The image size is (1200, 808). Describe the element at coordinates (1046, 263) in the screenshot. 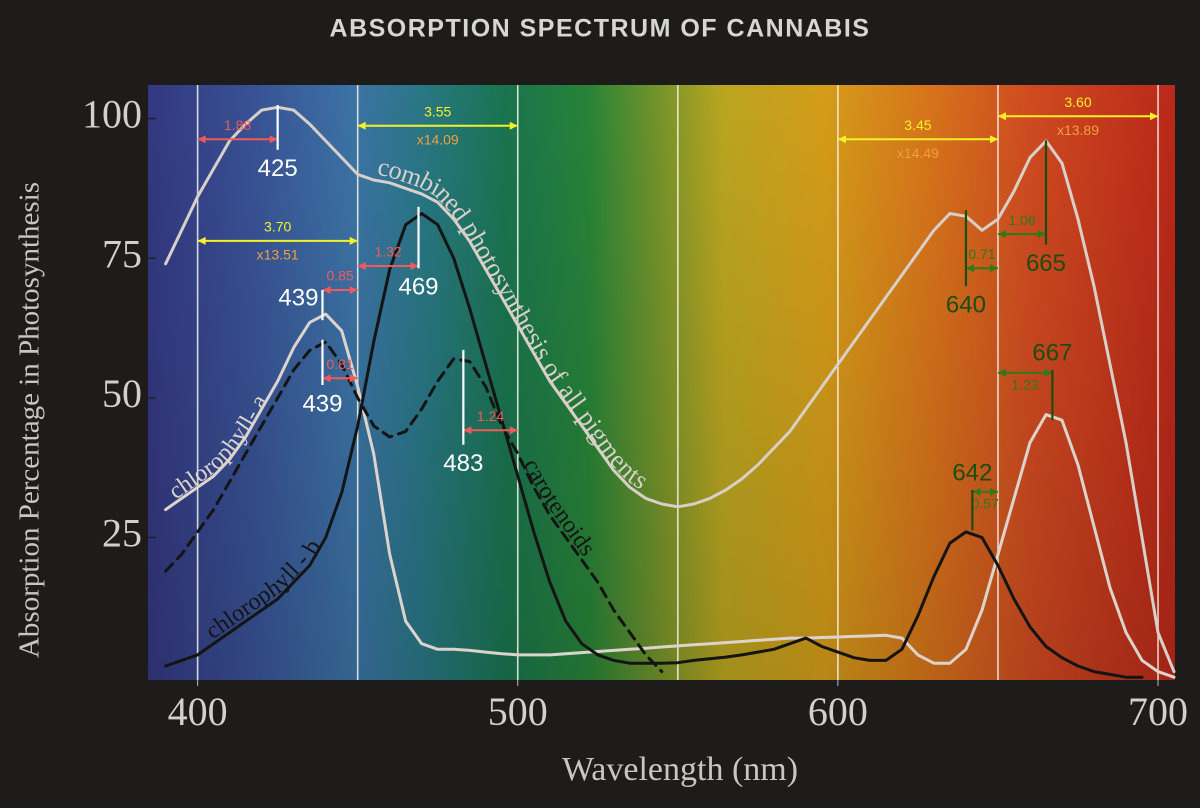

I see `peak-label: 665` at that location.